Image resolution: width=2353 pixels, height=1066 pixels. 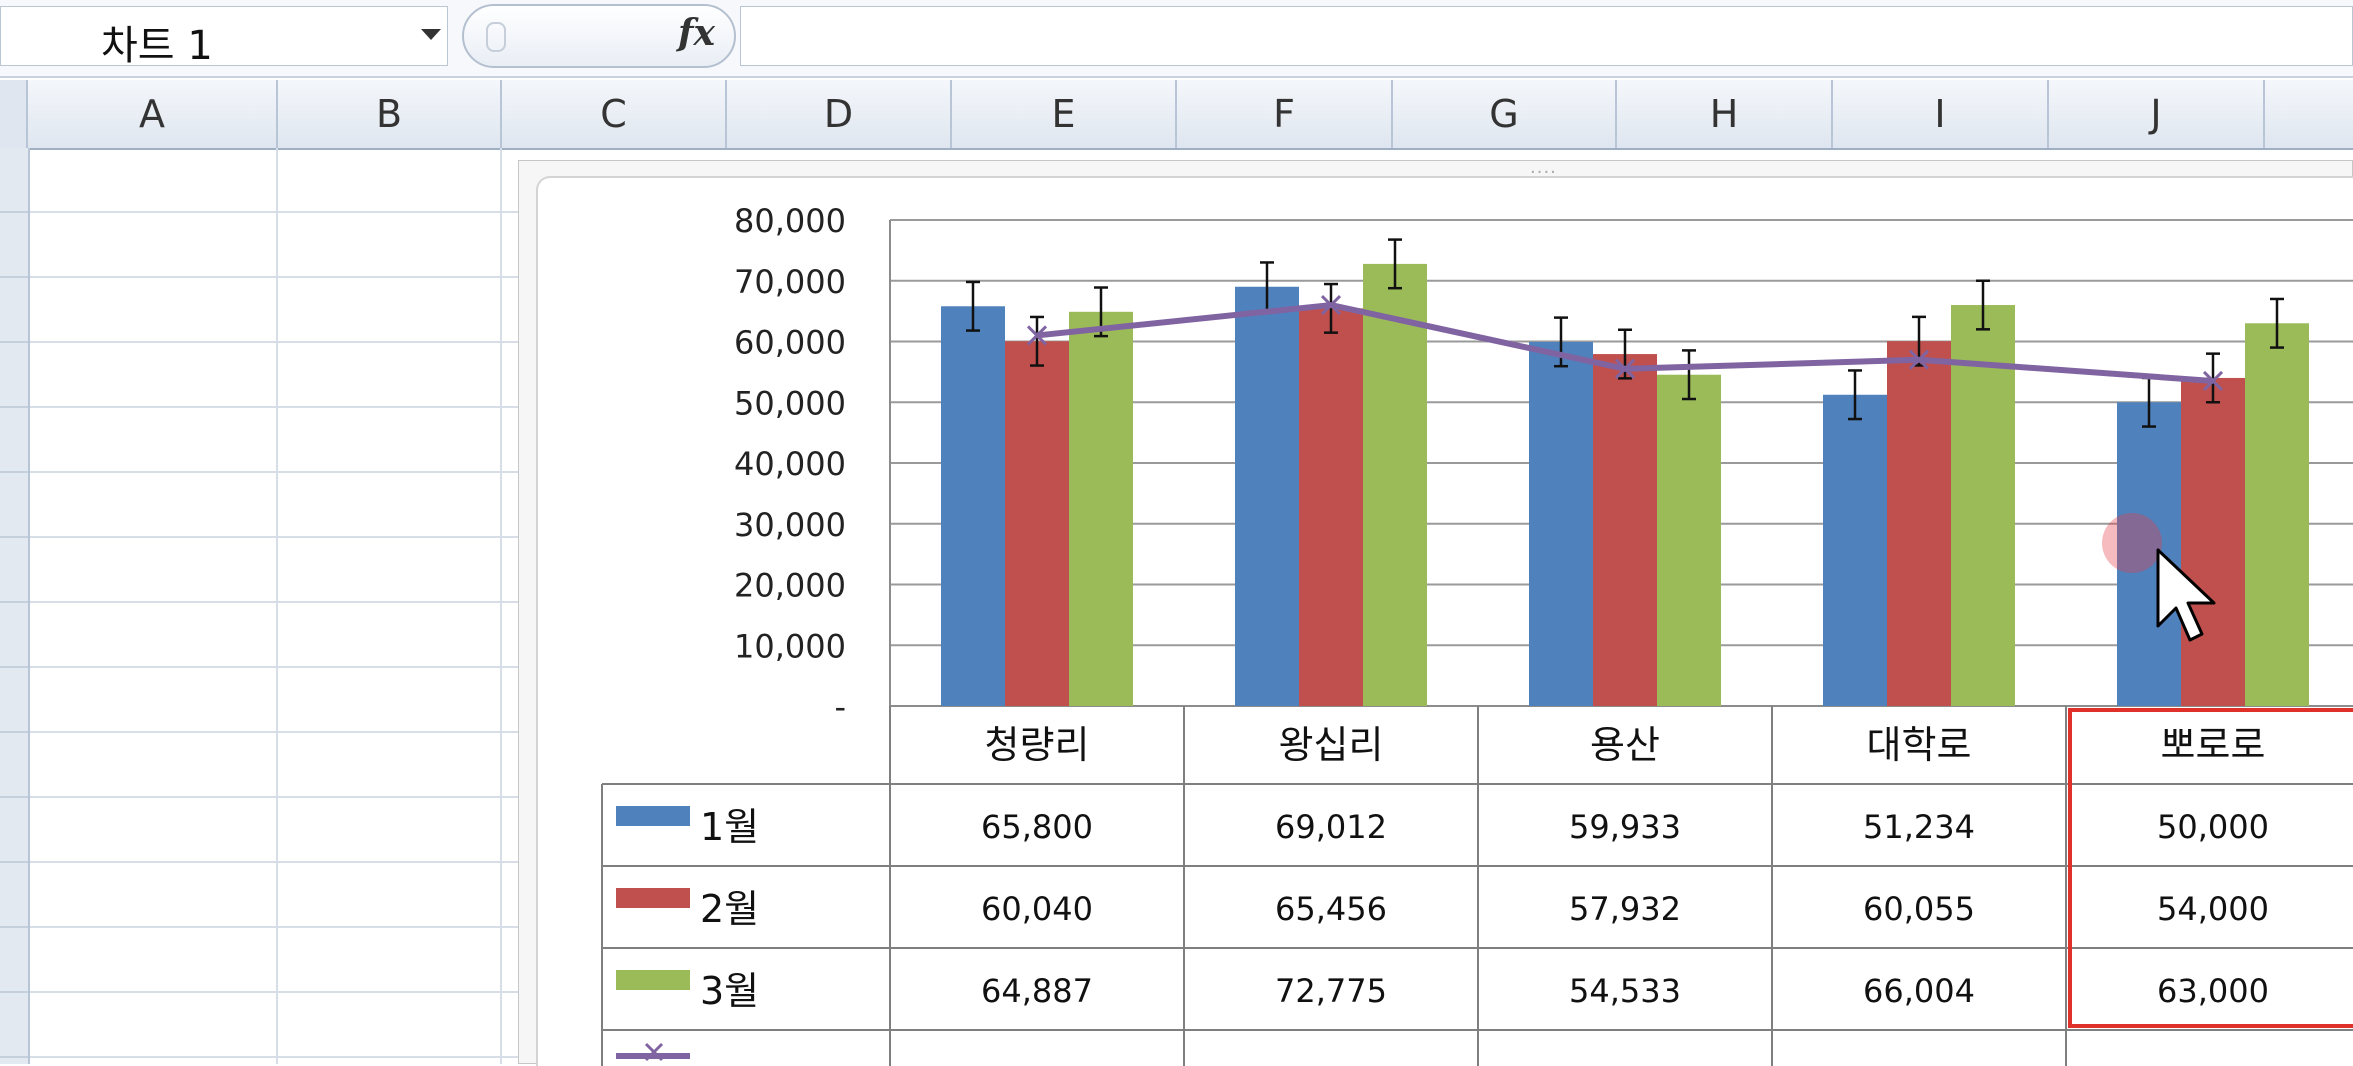 I want to click on click-indicator, so click(x=2132, y=543).